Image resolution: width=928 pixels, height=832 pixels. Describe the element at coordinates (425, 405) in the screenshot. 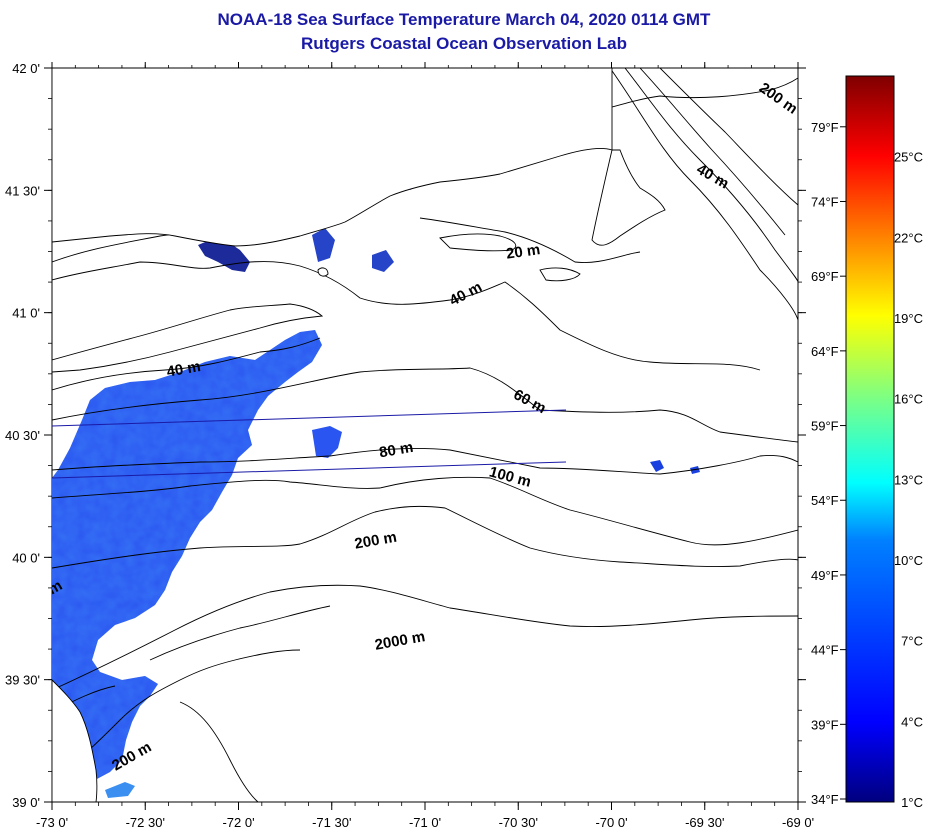

I see `contour-60m` at that location.